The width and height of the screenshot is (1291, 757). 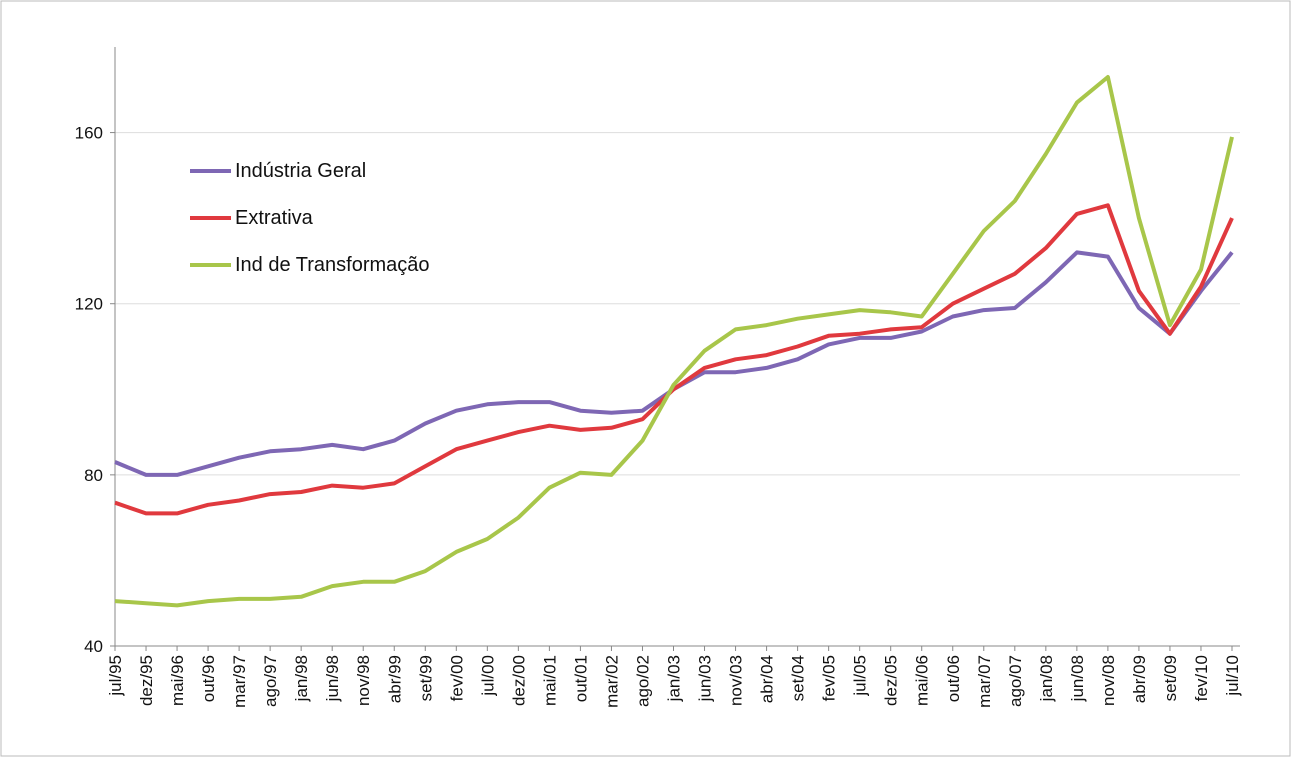 I want to click on x-tick-label: out/06, so click(x=953, y=678).